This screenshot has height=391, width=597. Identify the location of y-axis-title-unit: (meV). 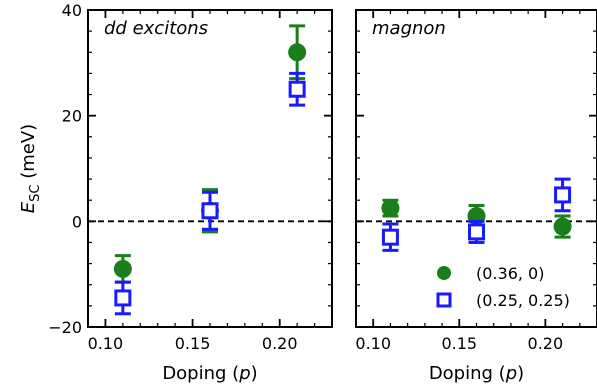
(28, 154).